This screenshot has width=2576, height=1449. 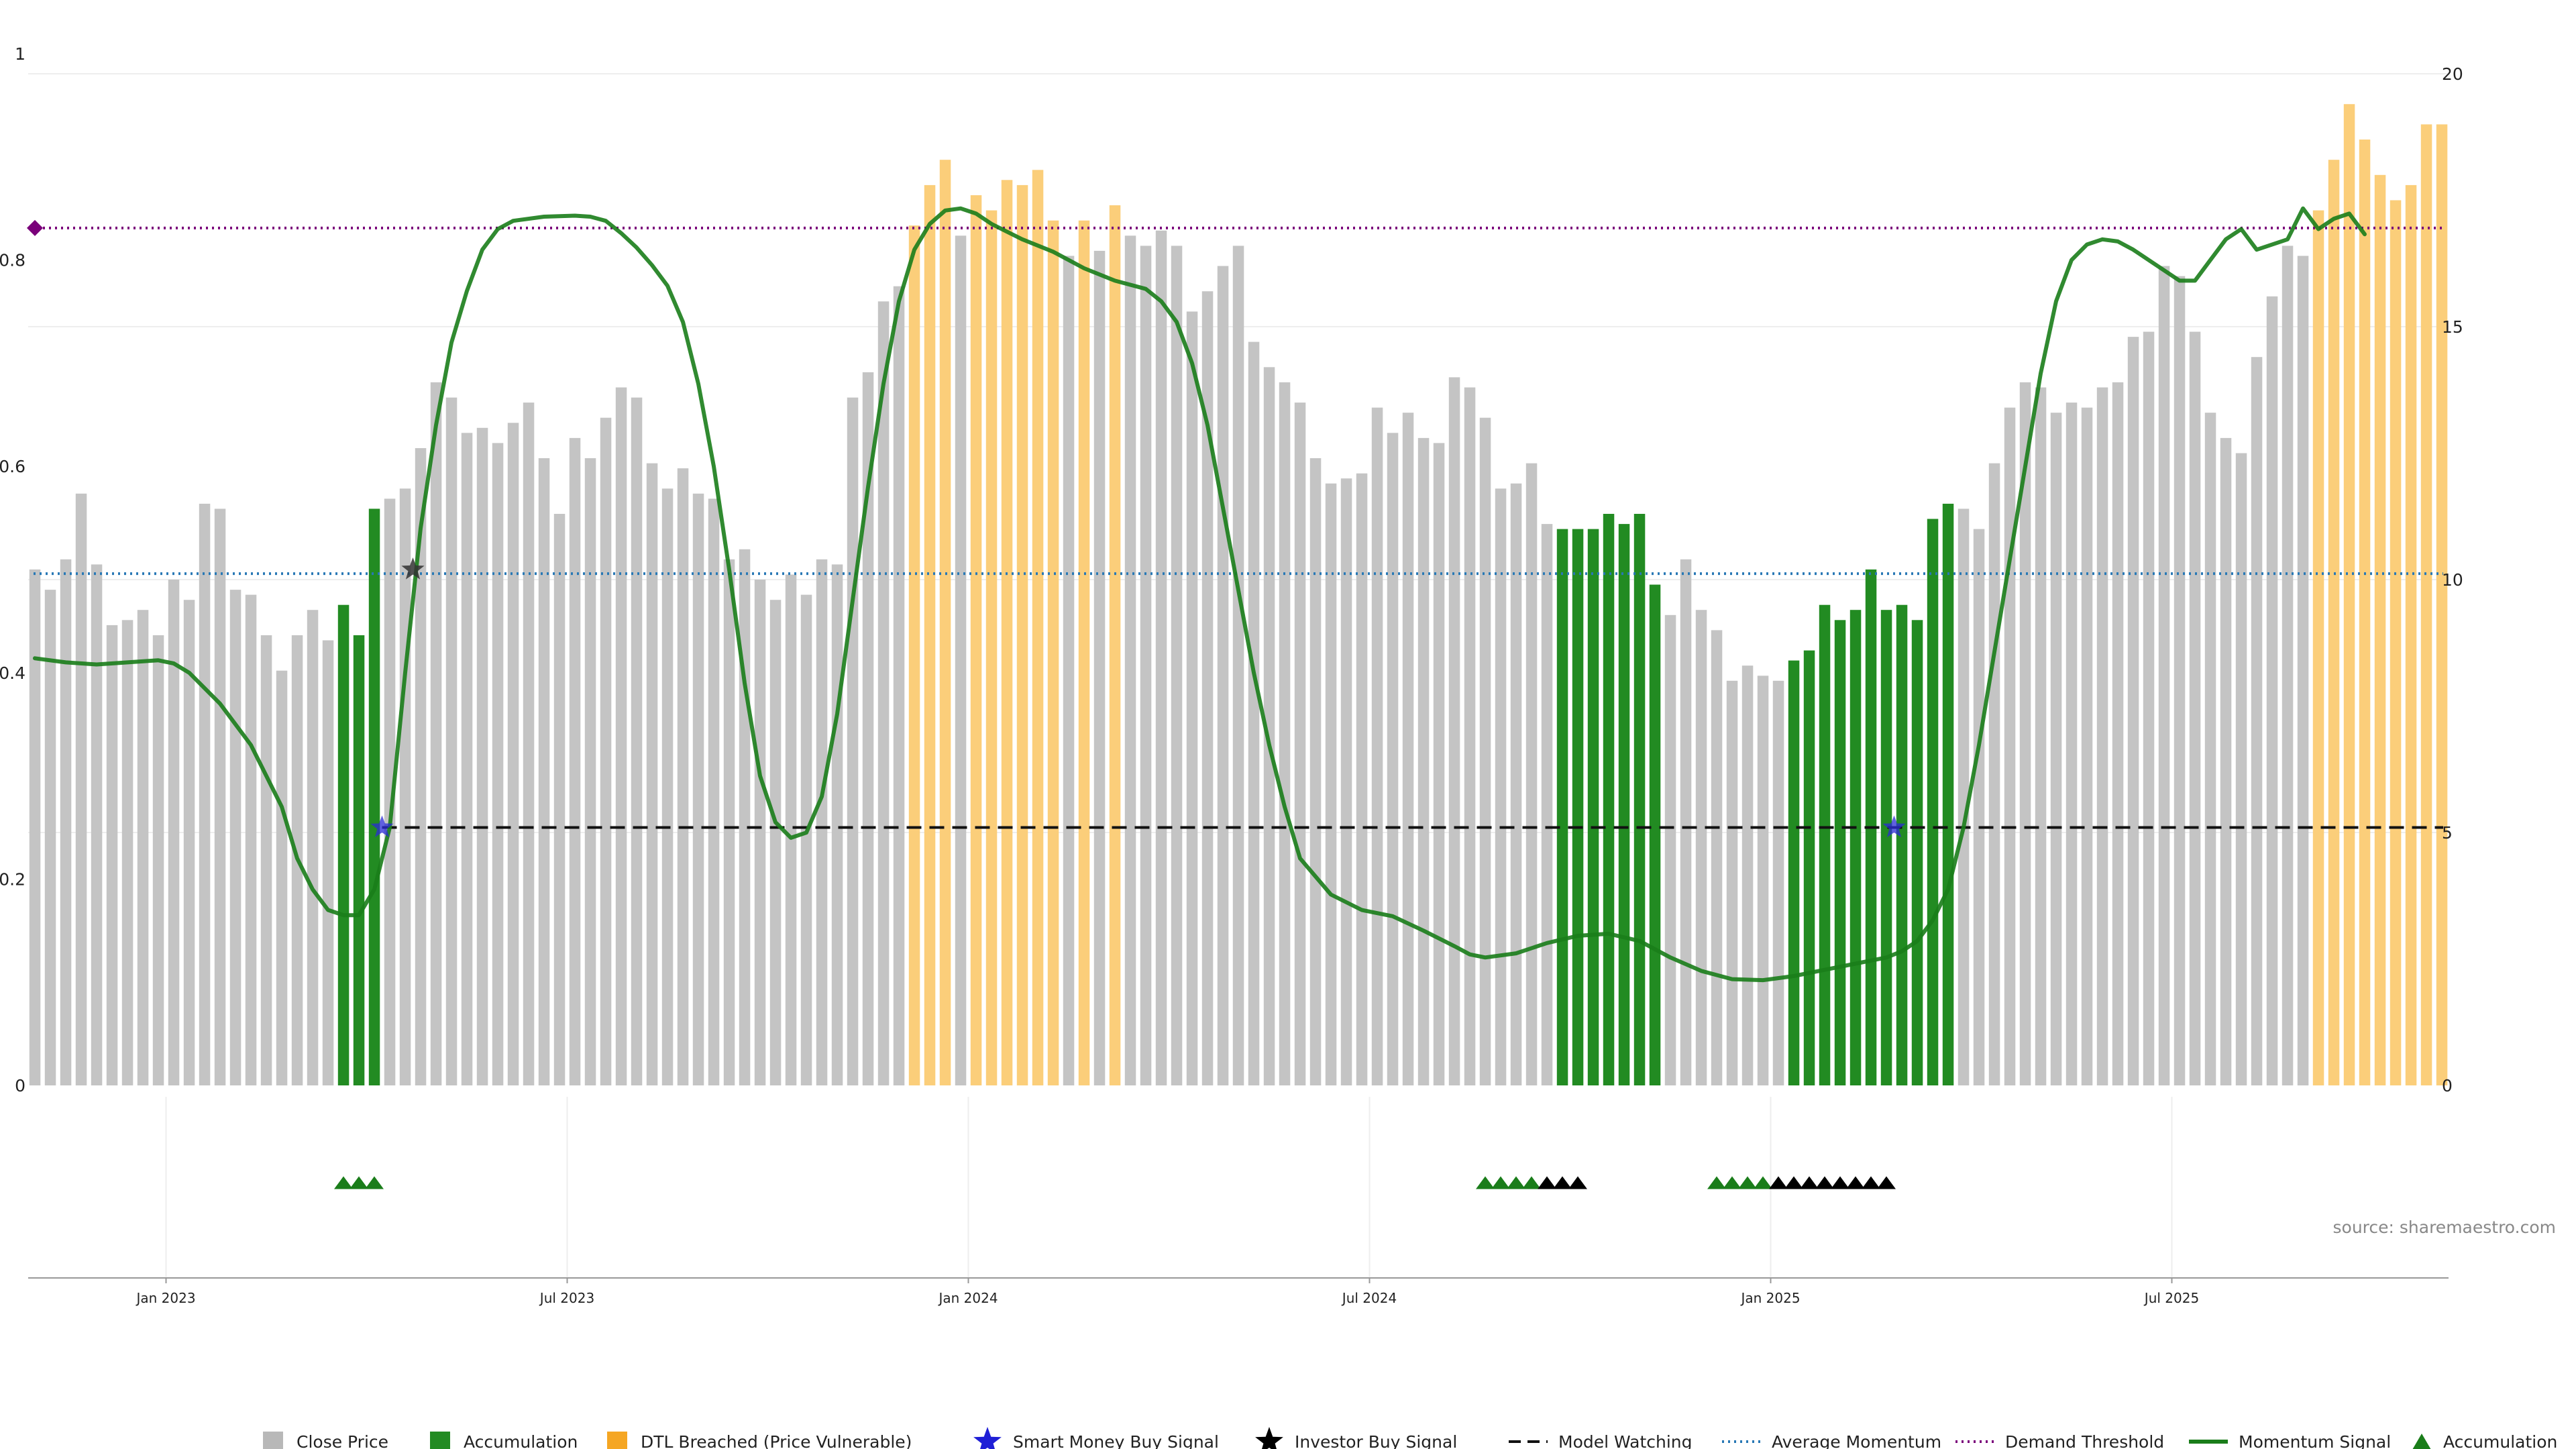 What do you see at coordinates (342, 1440) in the screenshot?
I see `legend-label: Close Price` at bounding box center [342, 1440].